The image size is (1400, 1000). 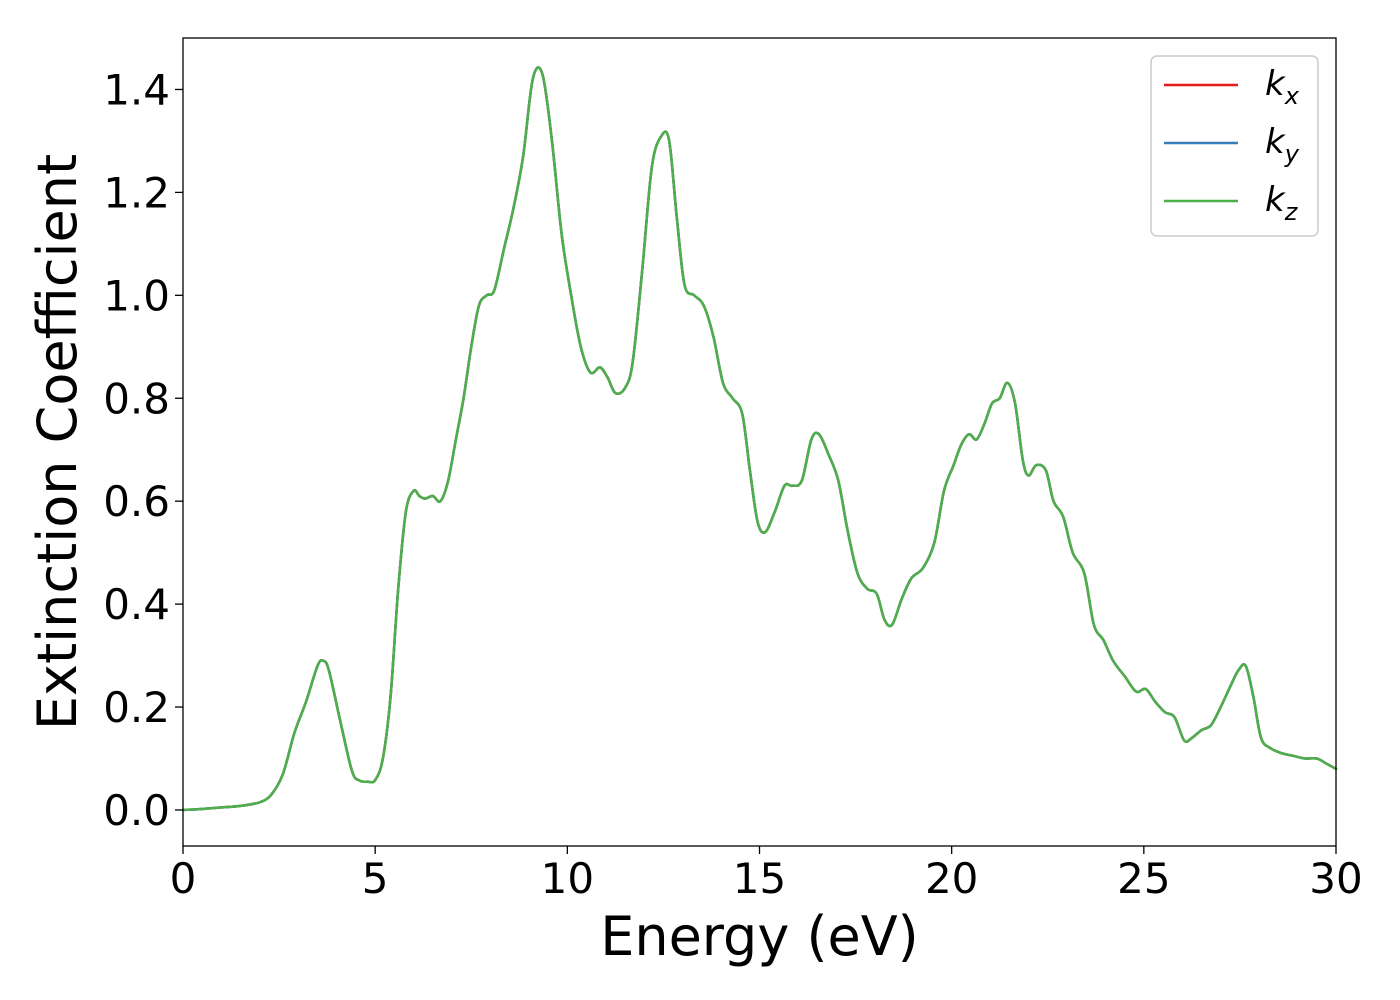 What do you see at coordinates (1143, 878) in the screenshot?
I see `x-tick-label: 25` at bounding box center [1143, 878].